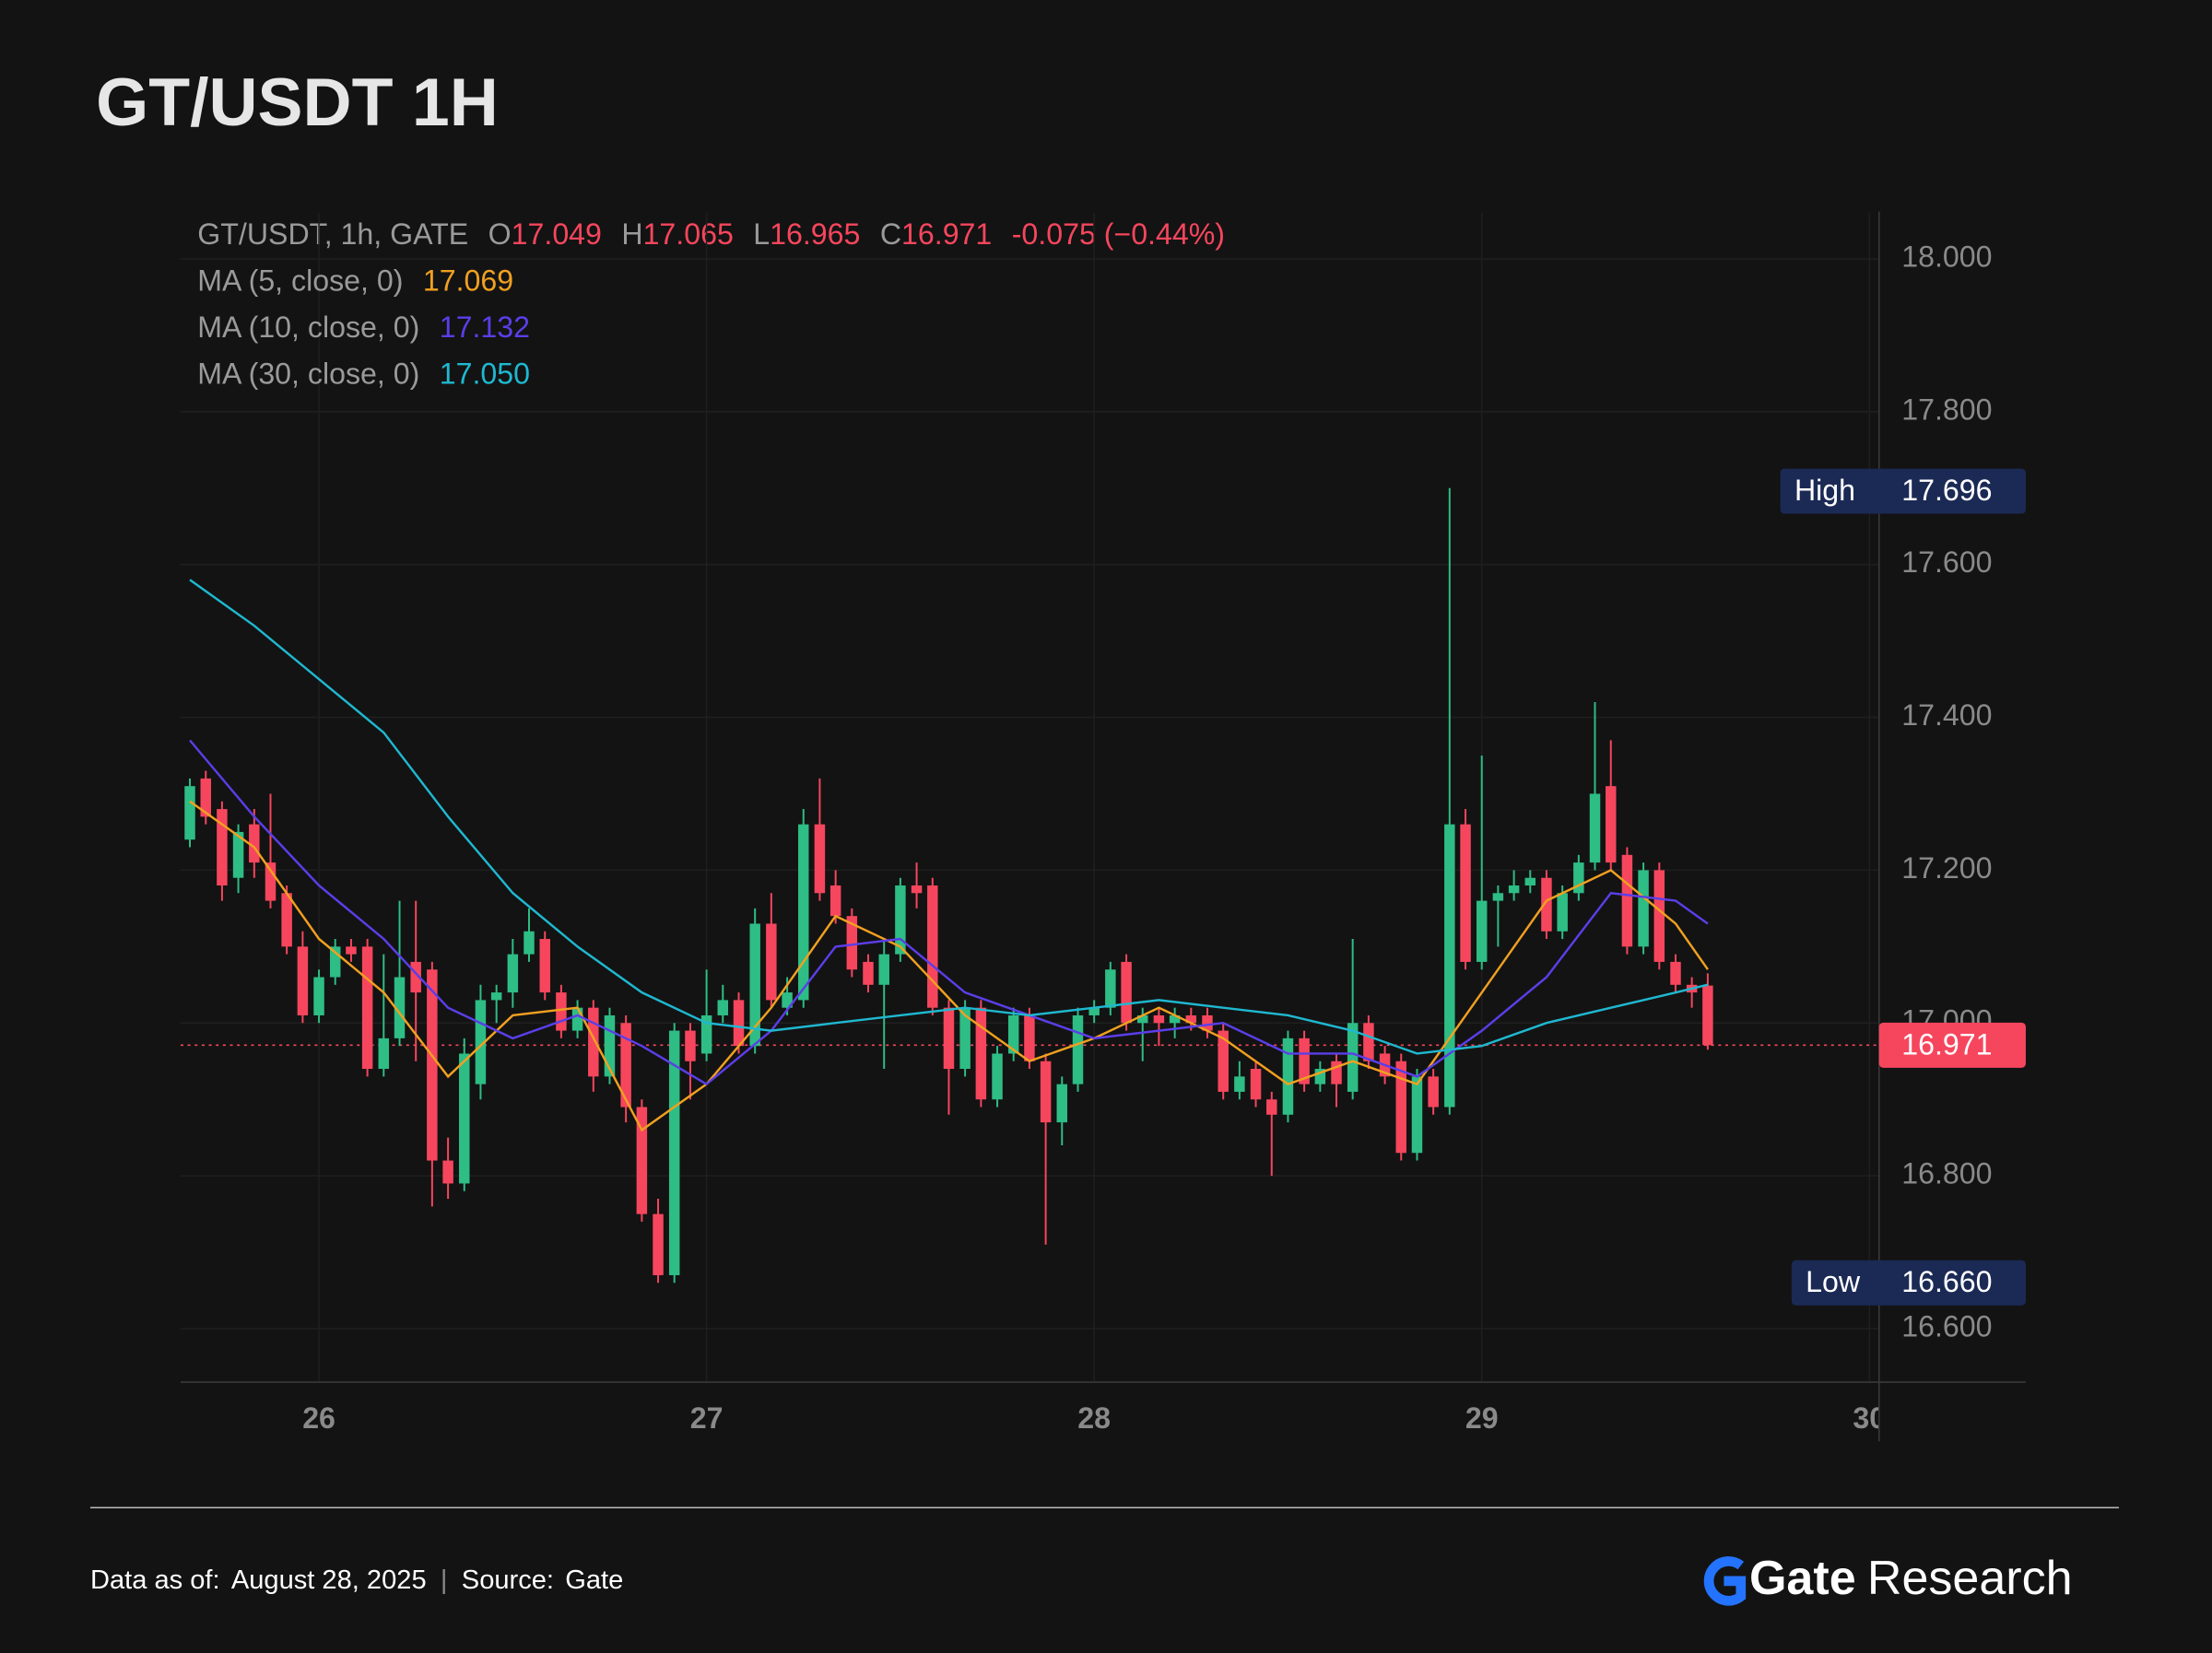  Describe the element at coordinates (1970, 1578) in the screenshot. I see `brand-suffix: Research` at that location.